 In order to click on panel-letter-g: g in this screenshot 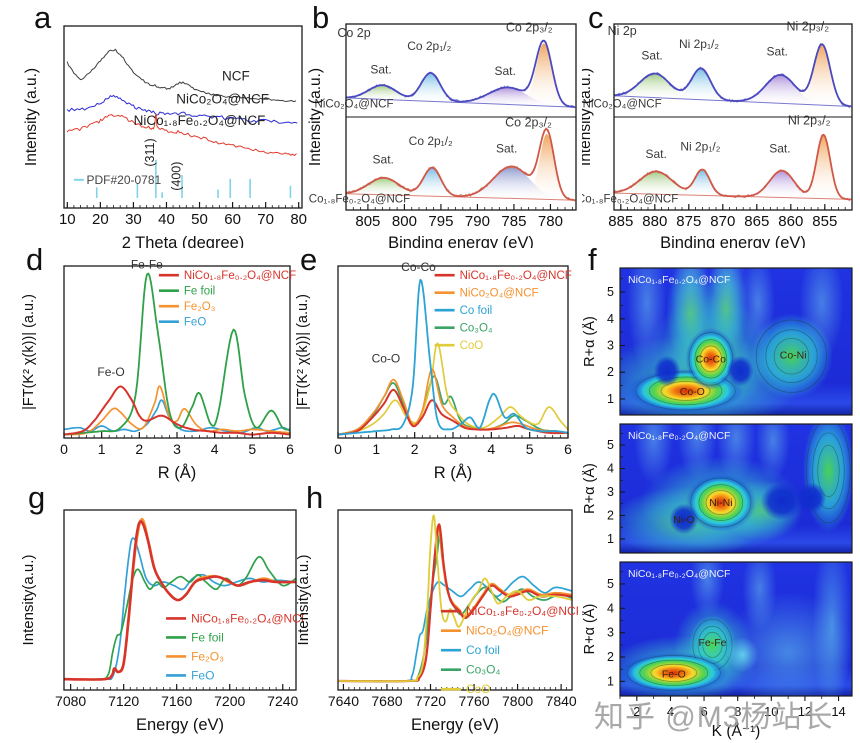, I will do `click(37, 497)`.